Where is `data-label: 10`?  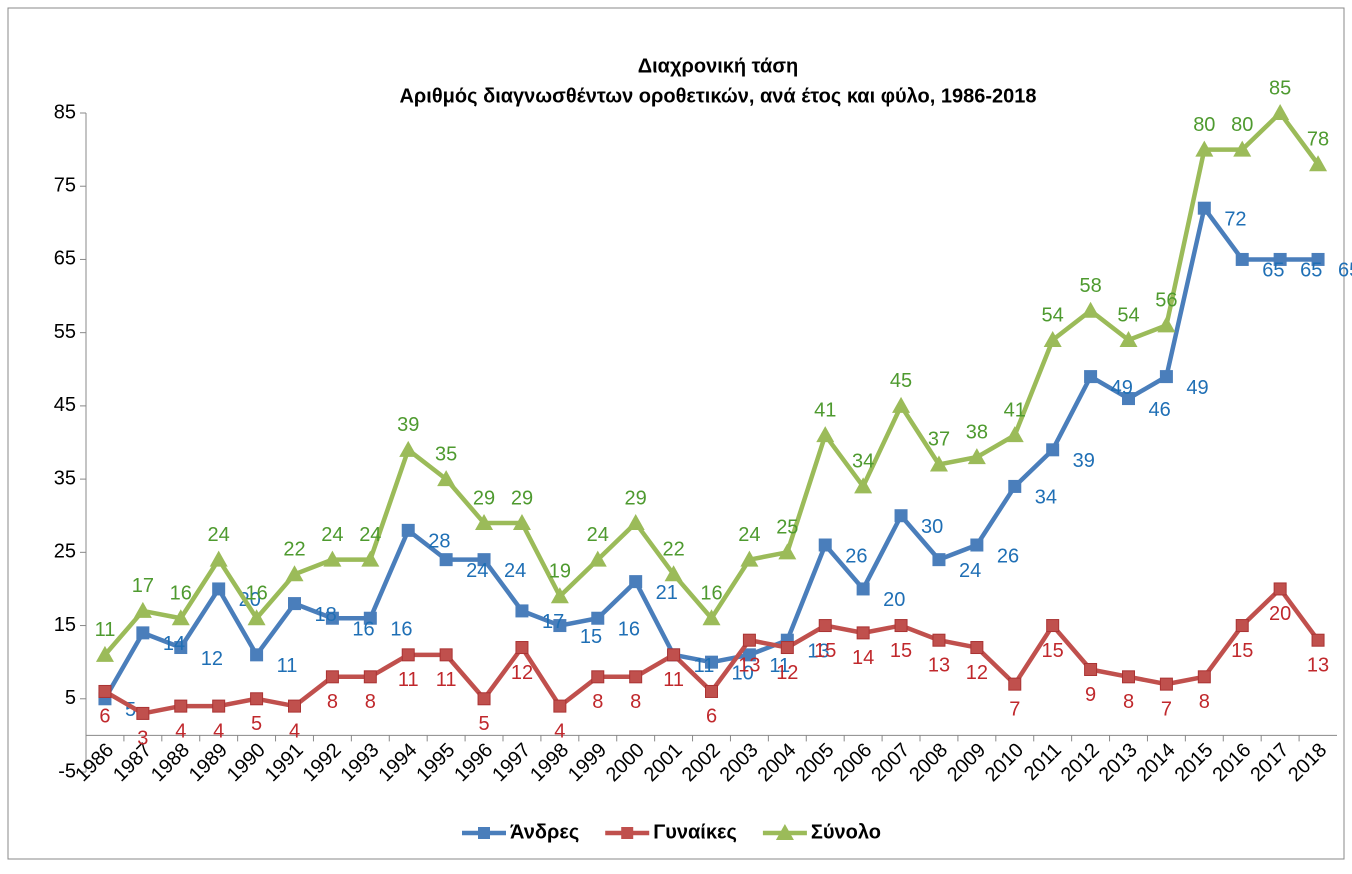
data-label: 10 is located at coordinates (743, 673).